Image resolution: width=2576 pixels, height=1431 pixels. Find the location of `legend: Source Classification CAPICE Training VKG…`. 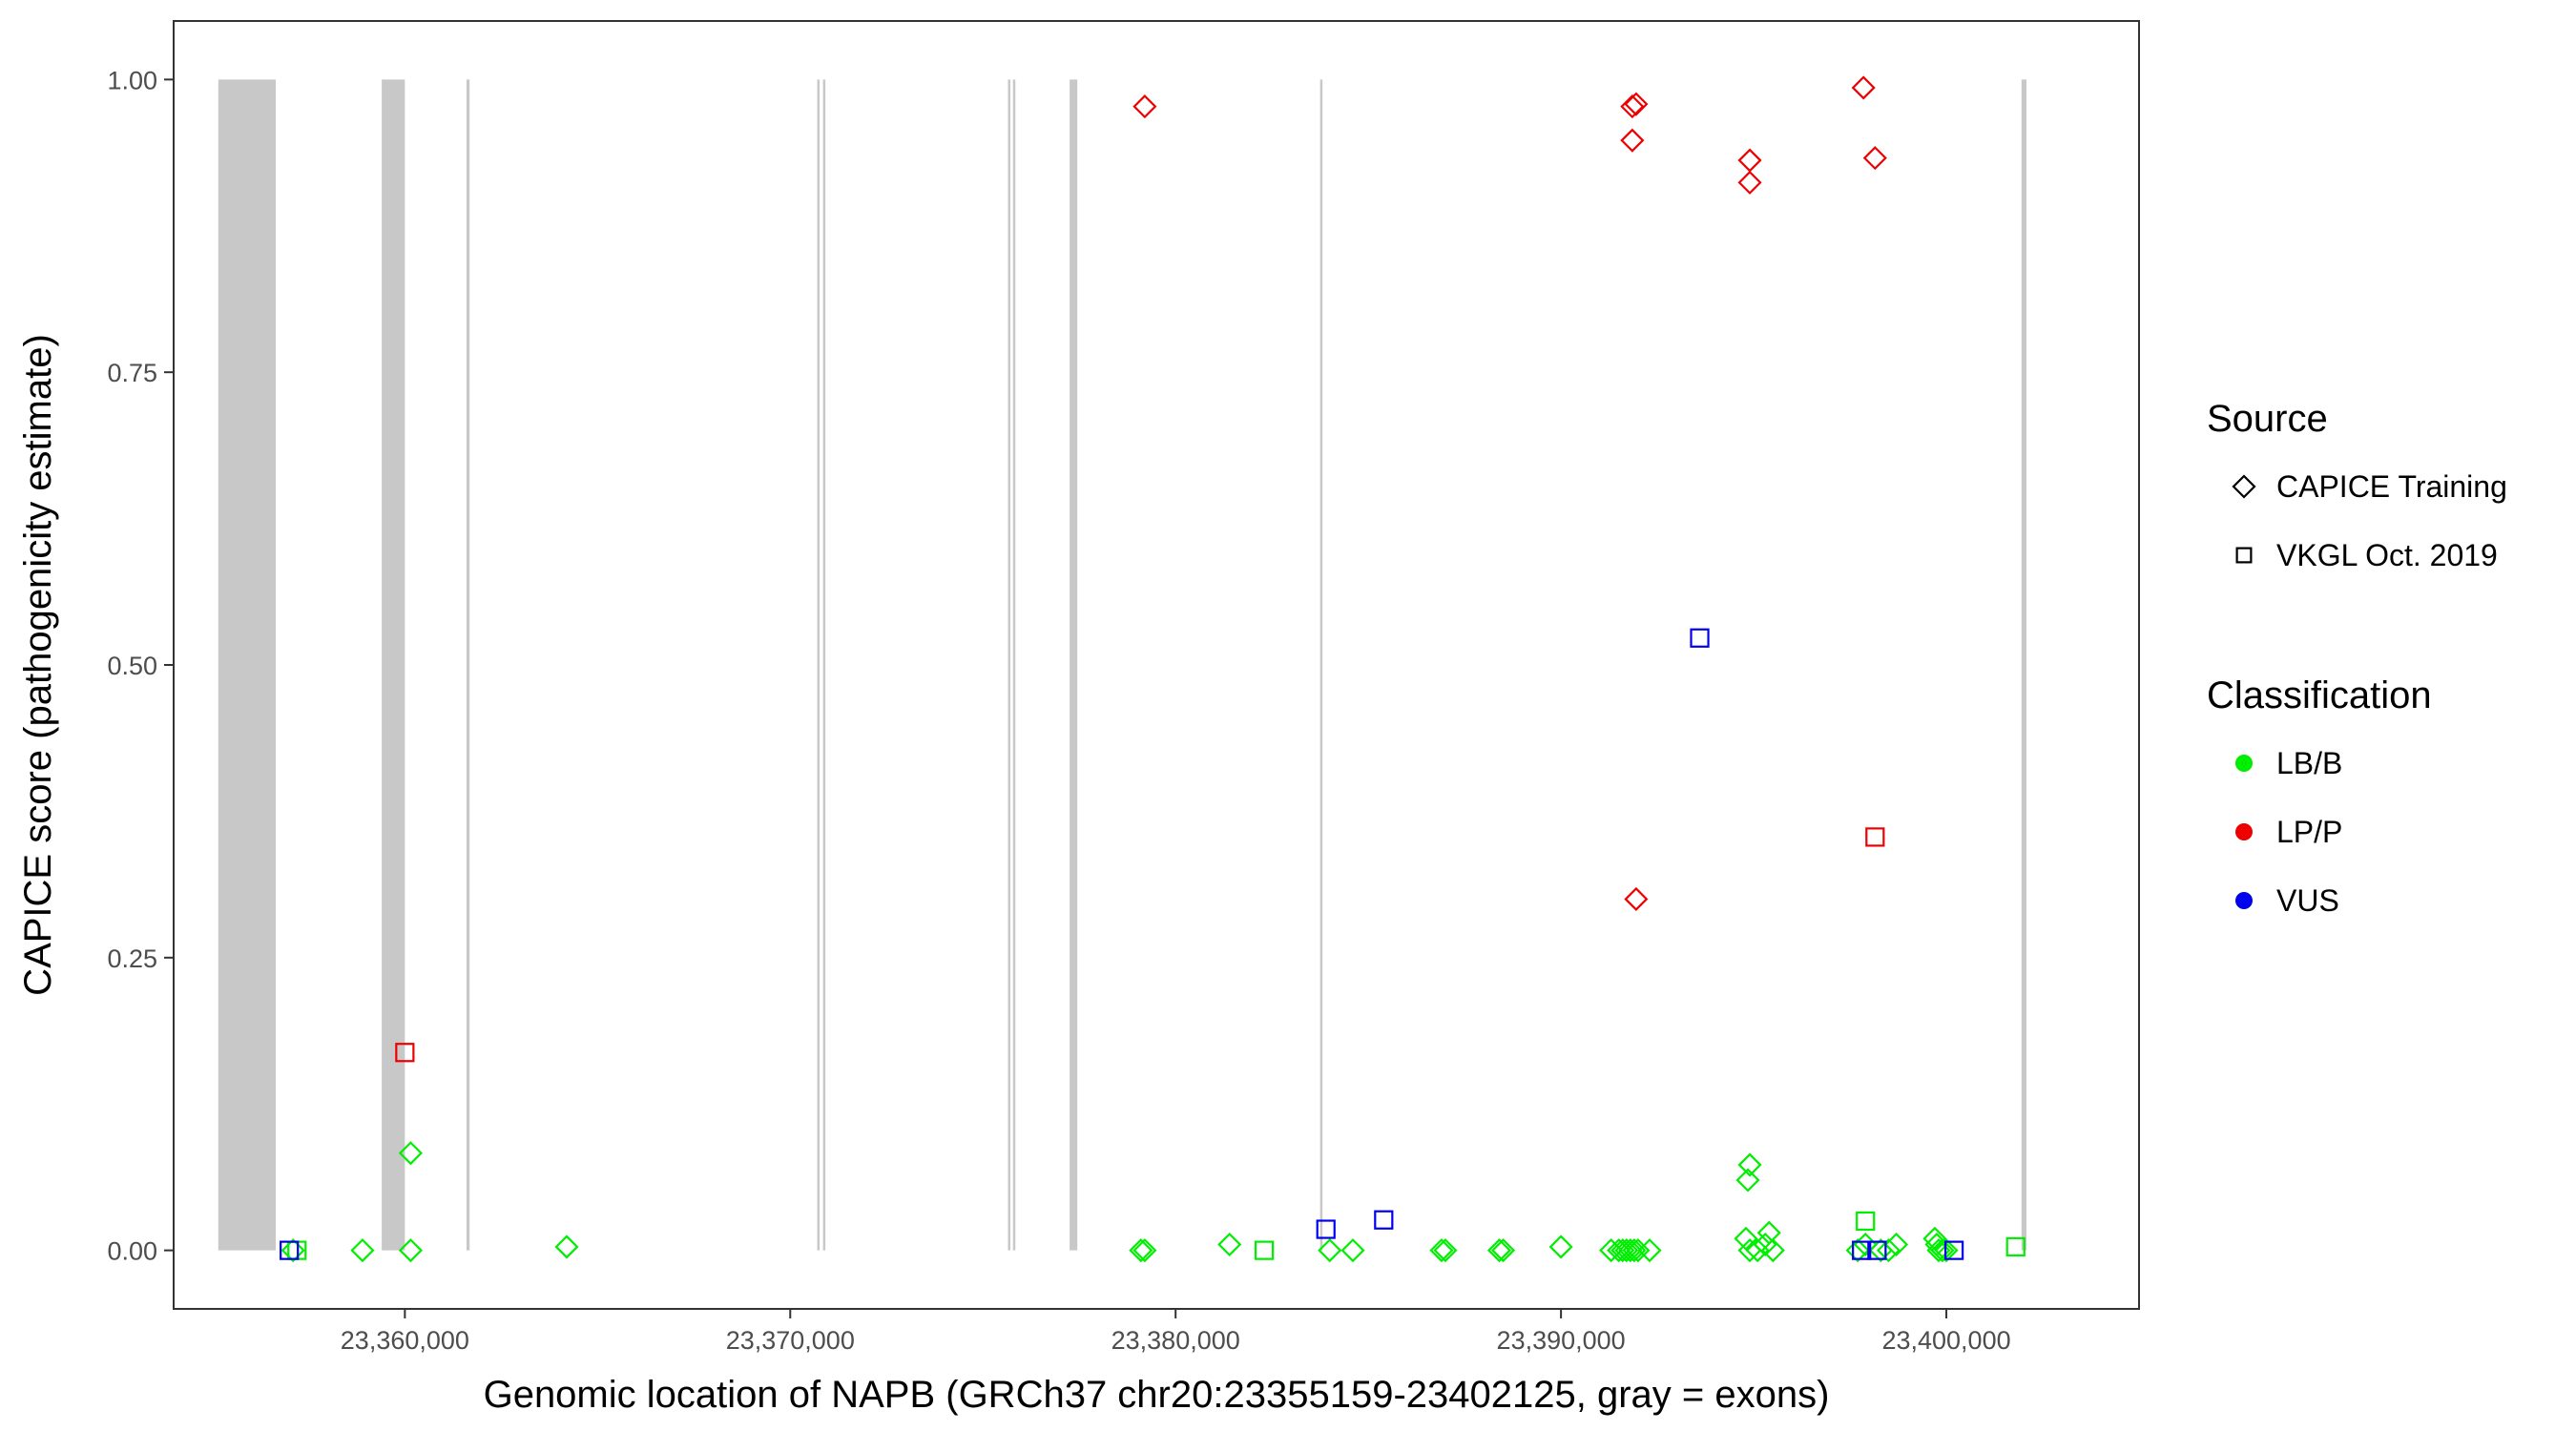

legend: Source Classification CAPICE Training VKG… is located at coordinates (2357, 658).